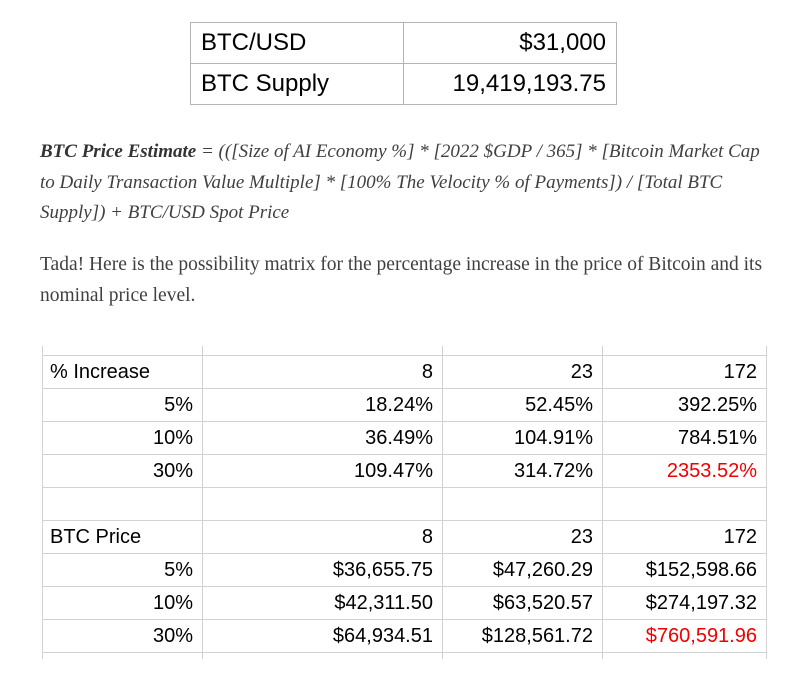 This screenshot has height=678, width=798. What do you see at coordinates (322, 438) in the screenshot?
I see `cell-value: 36.49%` at bounding box center [322, 438].